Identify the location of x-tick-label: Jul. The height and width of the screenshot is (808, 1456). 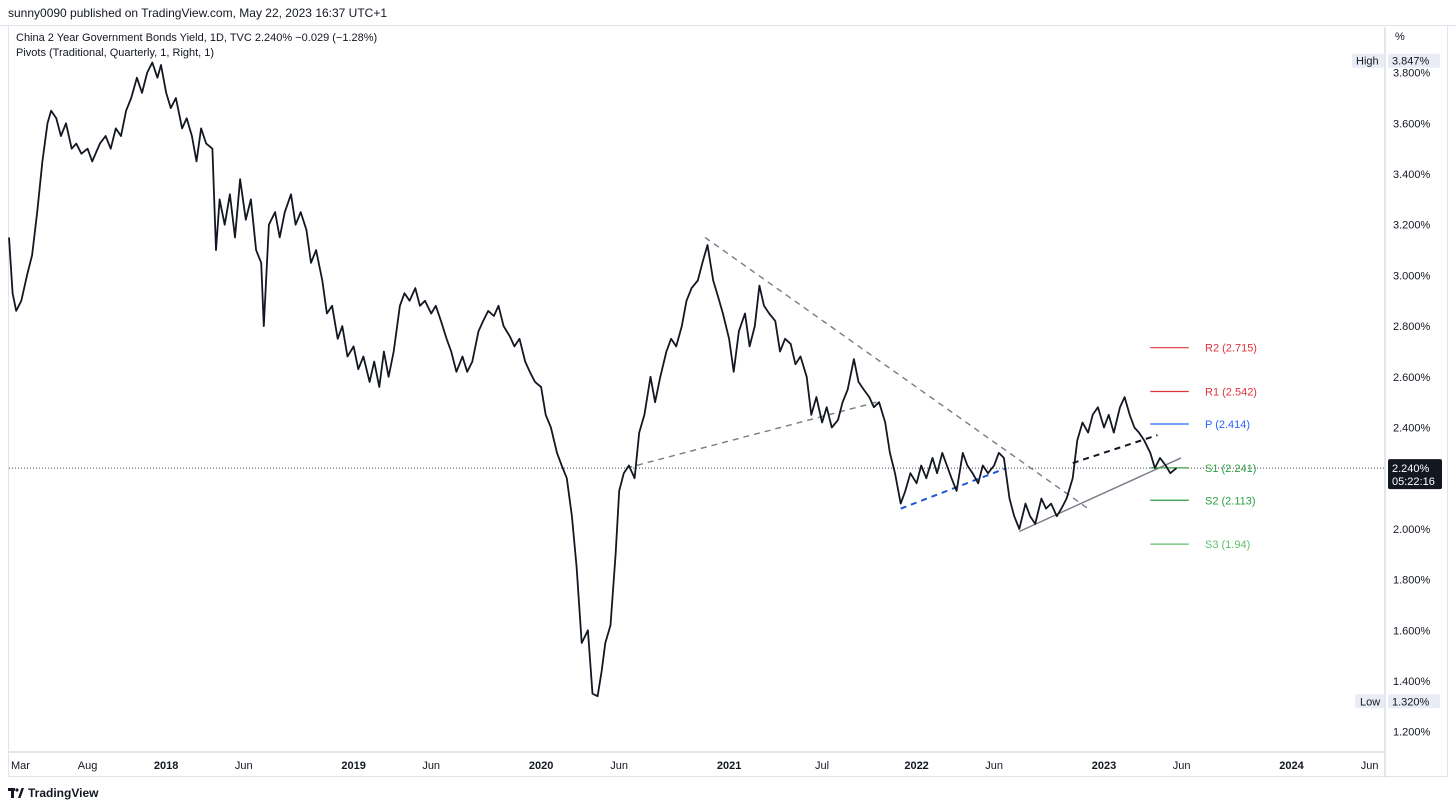
(822, 766).